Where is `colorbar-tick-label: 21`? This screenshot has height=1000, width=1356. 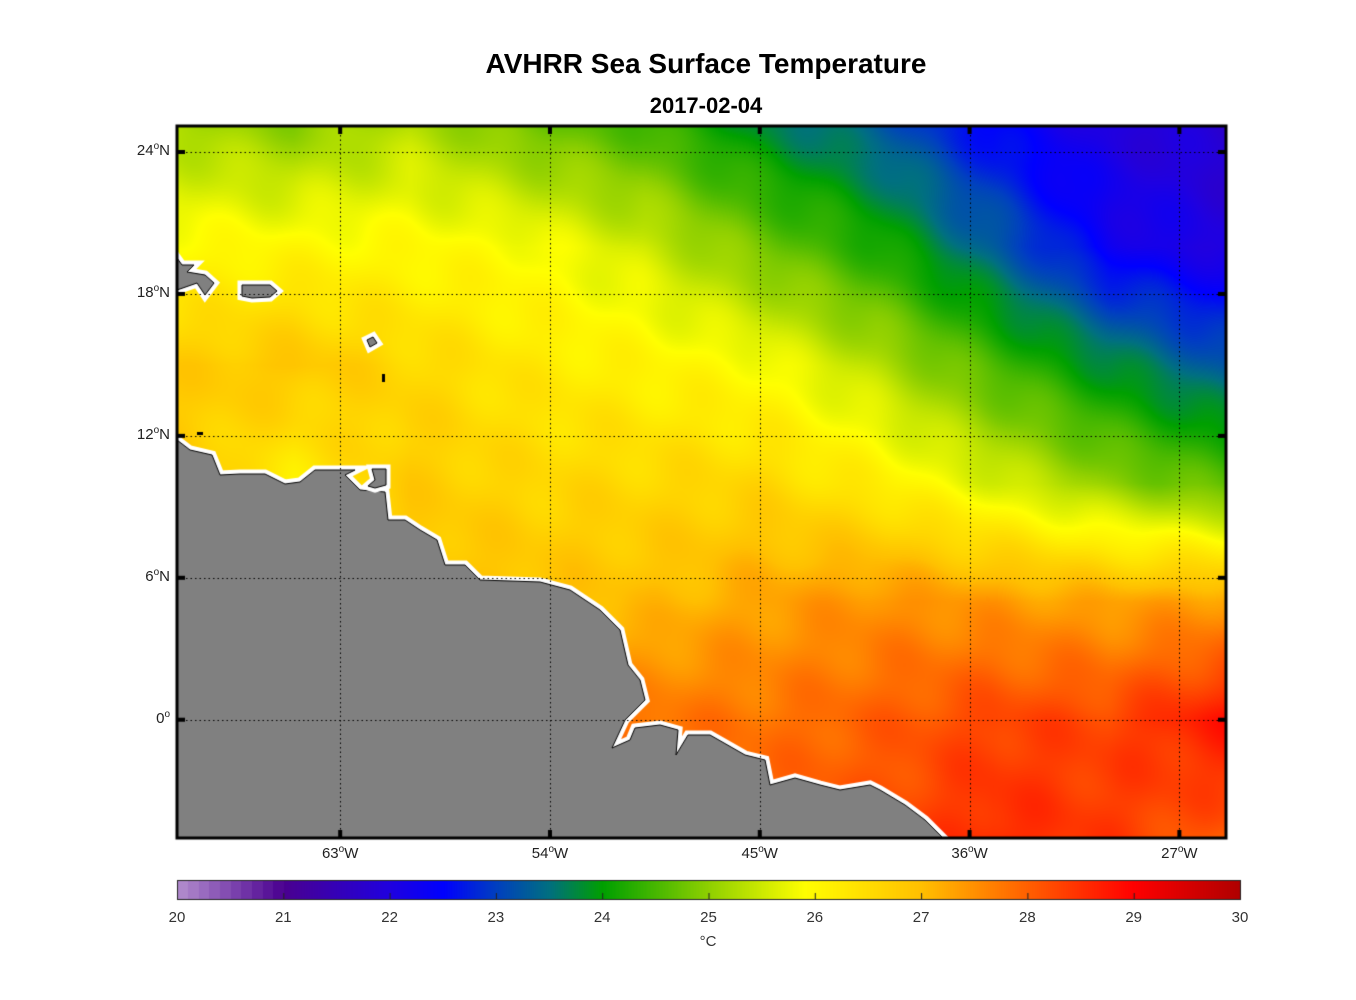
colorbar-tick-label: 21 is located at coordinates (283, 917).